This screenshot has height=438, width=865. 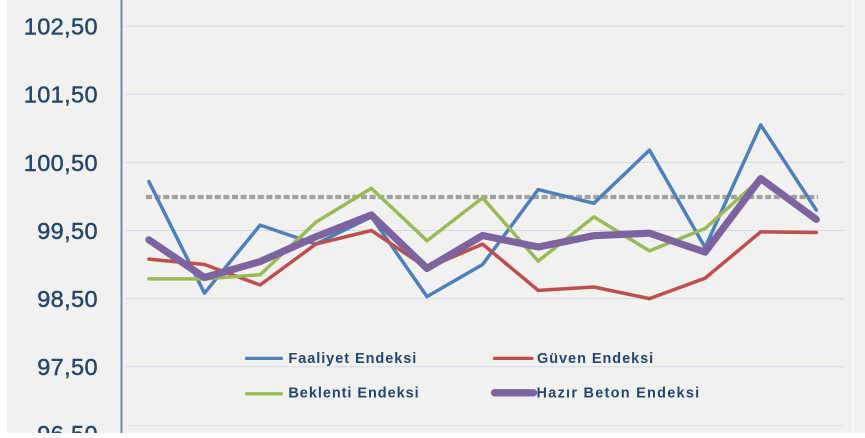 What do you see at coordinates (353, 393) in the screenshot?
I see `svg-text: Beklenti Endeksi` at bounding box center [353, 393].